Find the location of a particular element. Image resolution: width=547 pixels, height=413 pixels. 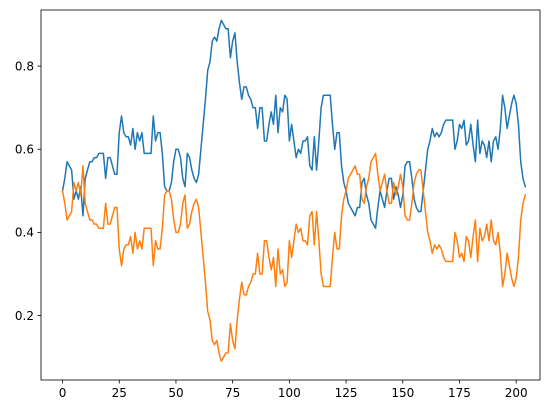

y-axis: 0.2 0.4 0.6 0.8 is located at coordinates (28, 191).